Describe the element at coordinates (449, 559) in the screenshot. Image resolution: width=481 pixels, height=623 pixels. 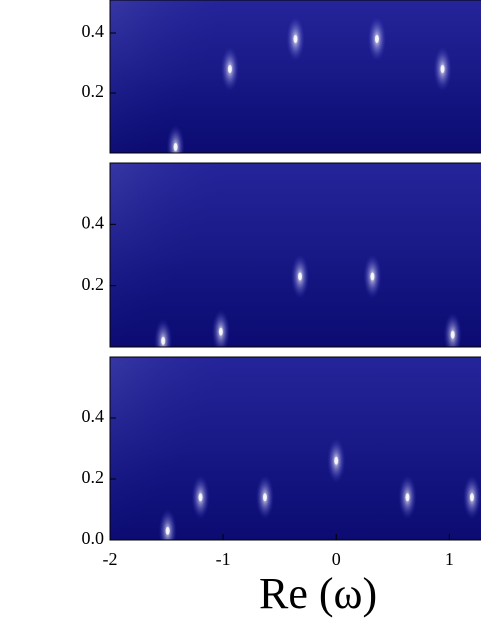
I see `x-tick-label: 1` at that location.